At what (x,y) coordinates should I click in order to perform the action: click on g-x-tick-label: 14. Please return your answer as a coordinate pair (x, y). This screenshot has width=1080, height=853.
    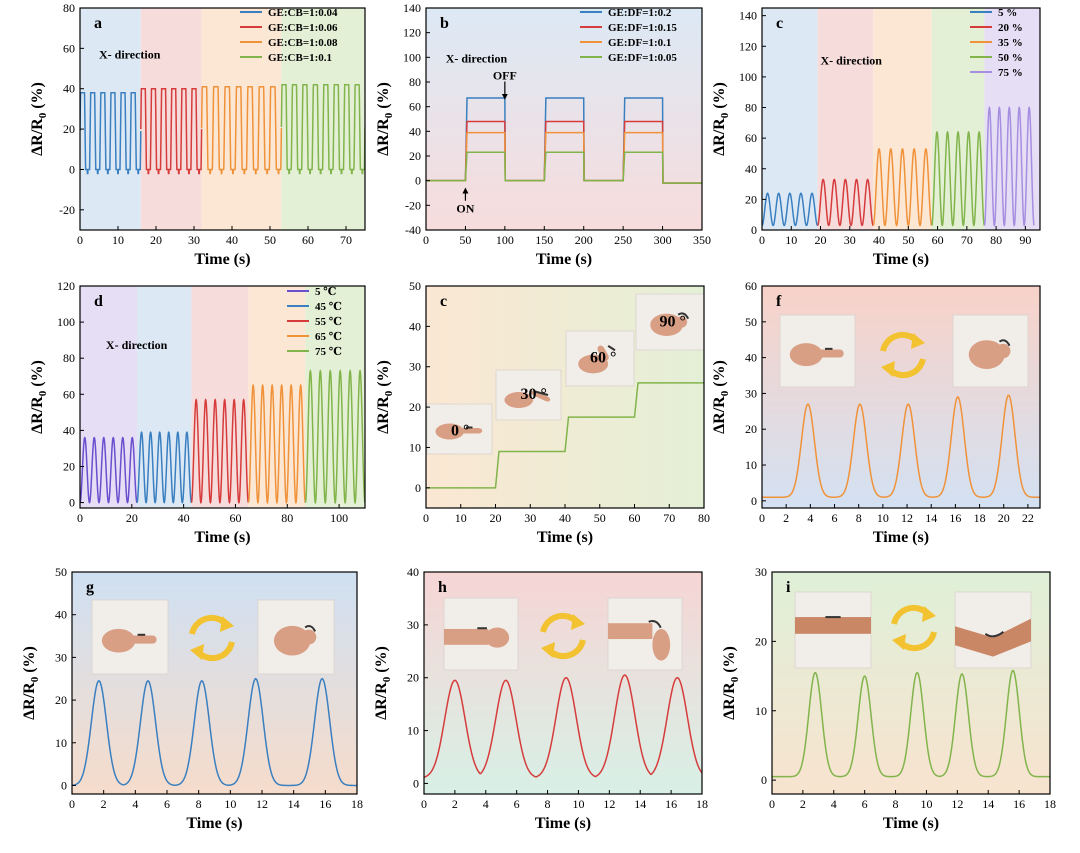
    Looking at the image, I should click on (294, 804).